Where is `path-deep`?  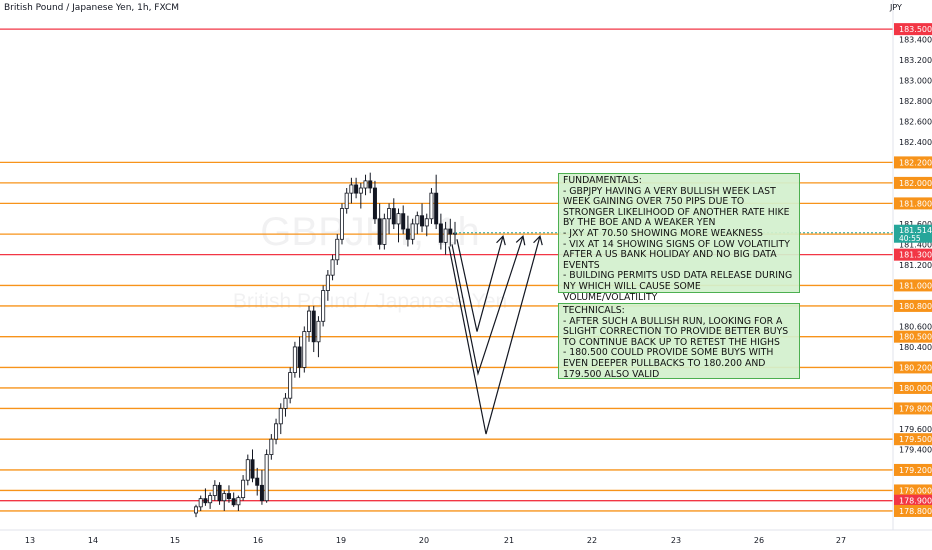
path-deep is located at coordinates (494, 335).